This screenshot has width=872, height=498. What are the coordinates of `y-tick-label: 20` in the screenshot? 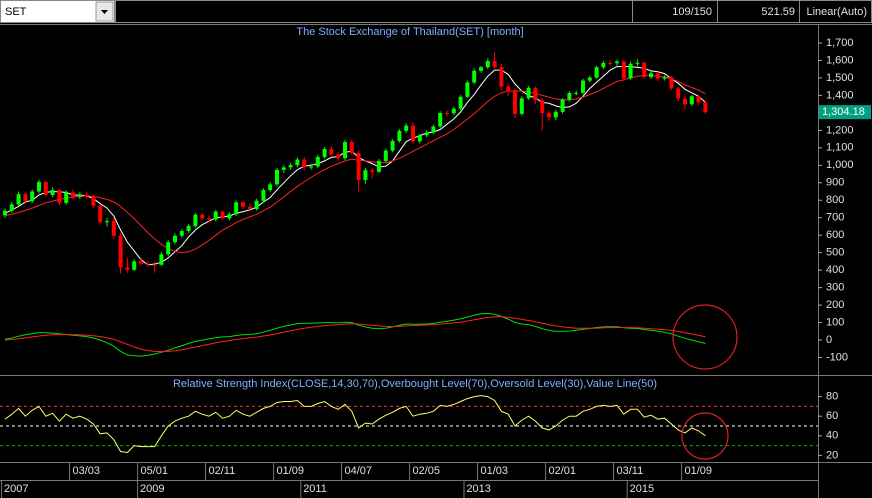 It's located at (832, 455).